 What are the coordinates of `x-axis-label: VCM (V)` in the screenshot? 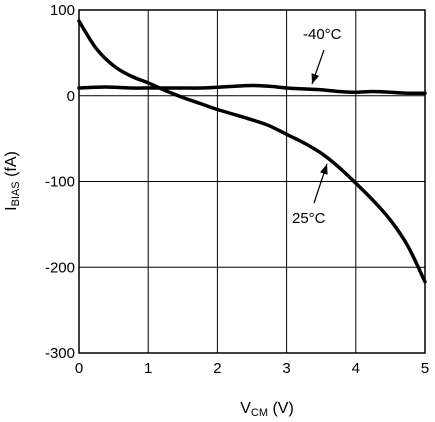 It's located at (267, 409).